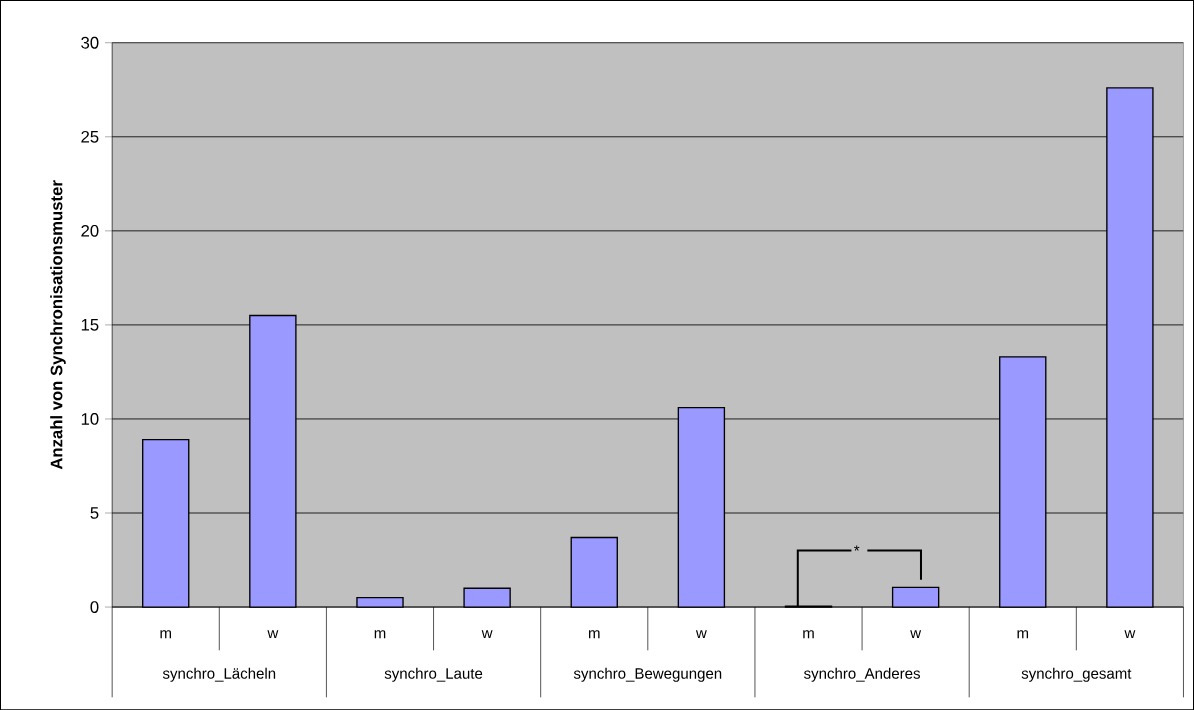  I want to click on text: synchro_gesamt, so click(1076, 674).